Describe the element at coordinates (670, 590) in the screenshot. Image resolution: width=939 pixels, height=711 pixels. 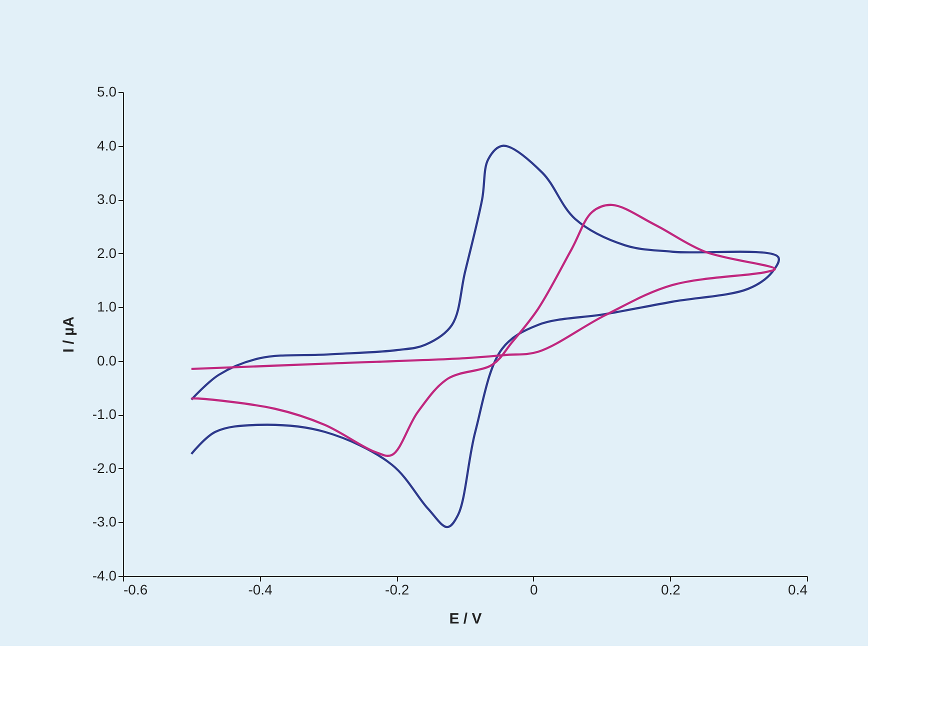
I see `x-tick-label: 0.2` at that location.